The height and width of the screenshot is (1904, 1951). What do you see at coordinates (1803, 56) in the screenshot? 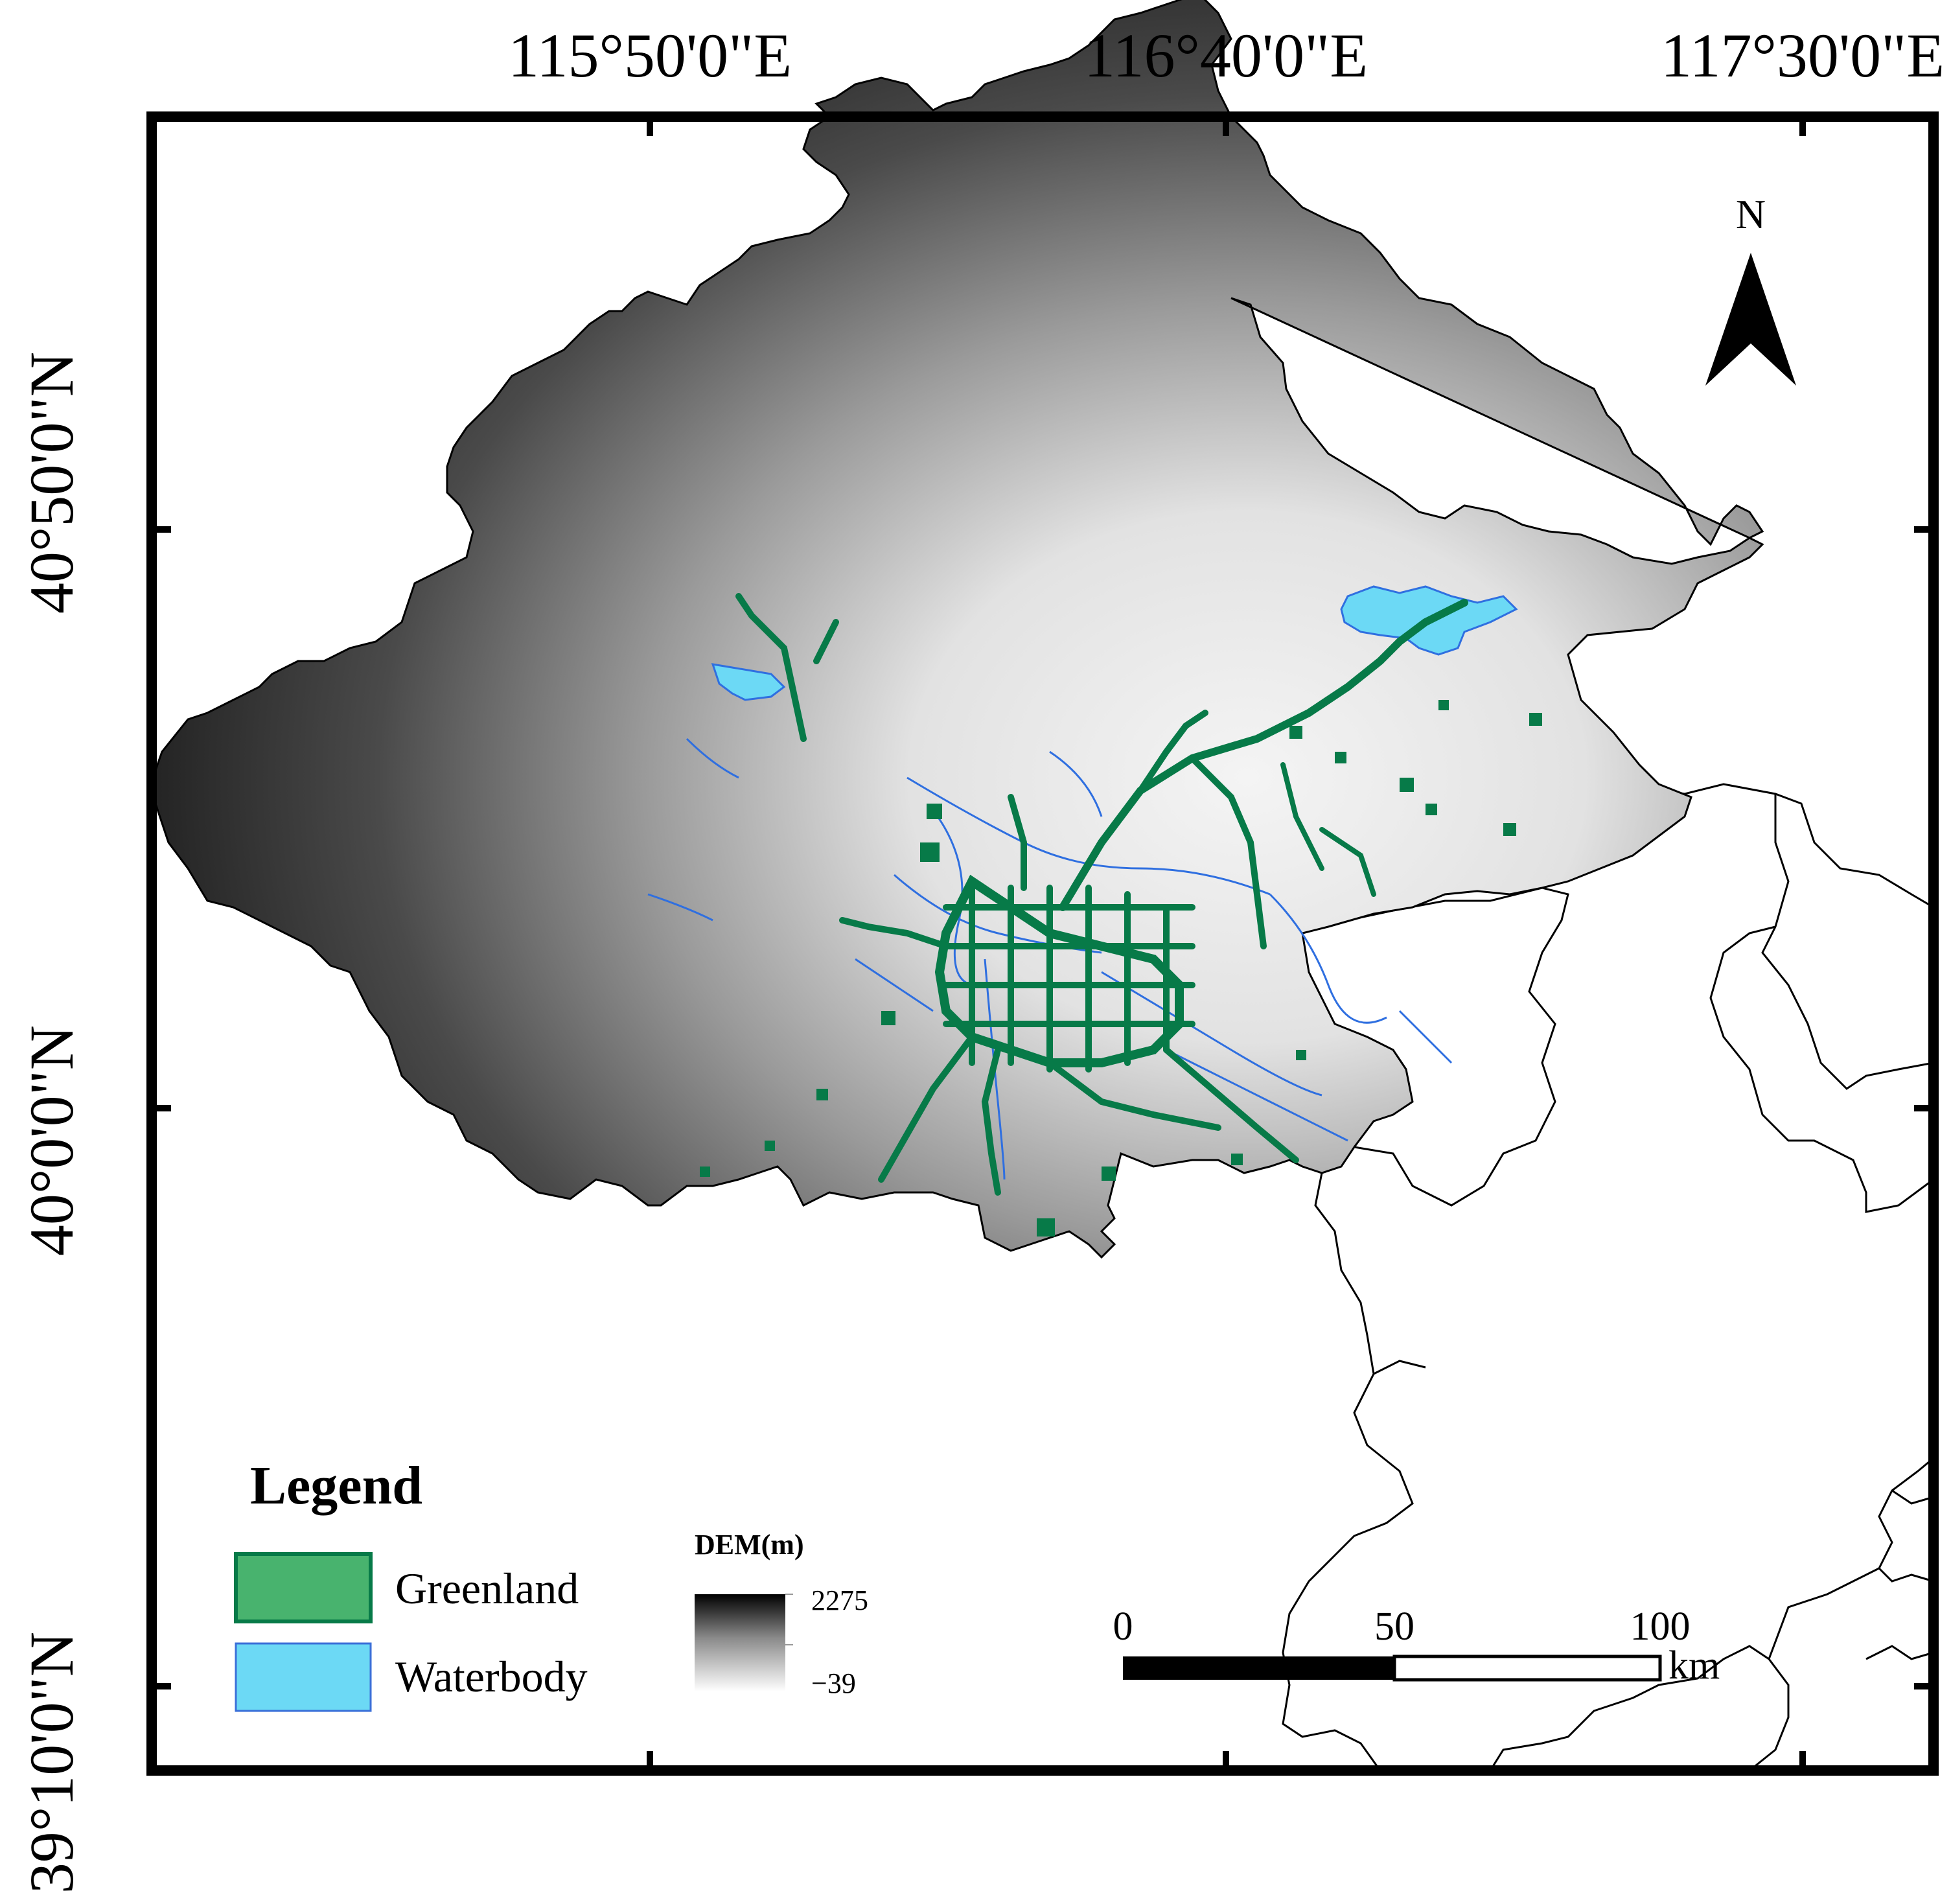
I see `longitude-label: 117°30'0"E` at bounding box center [1803, 56].